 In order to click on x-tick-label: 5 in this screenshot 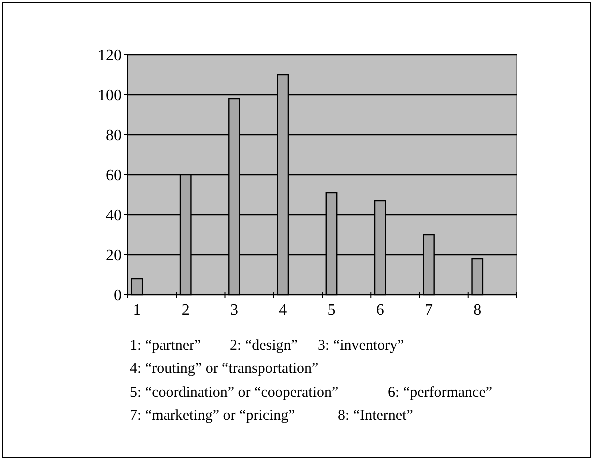, I will do `click(332, 310)`.